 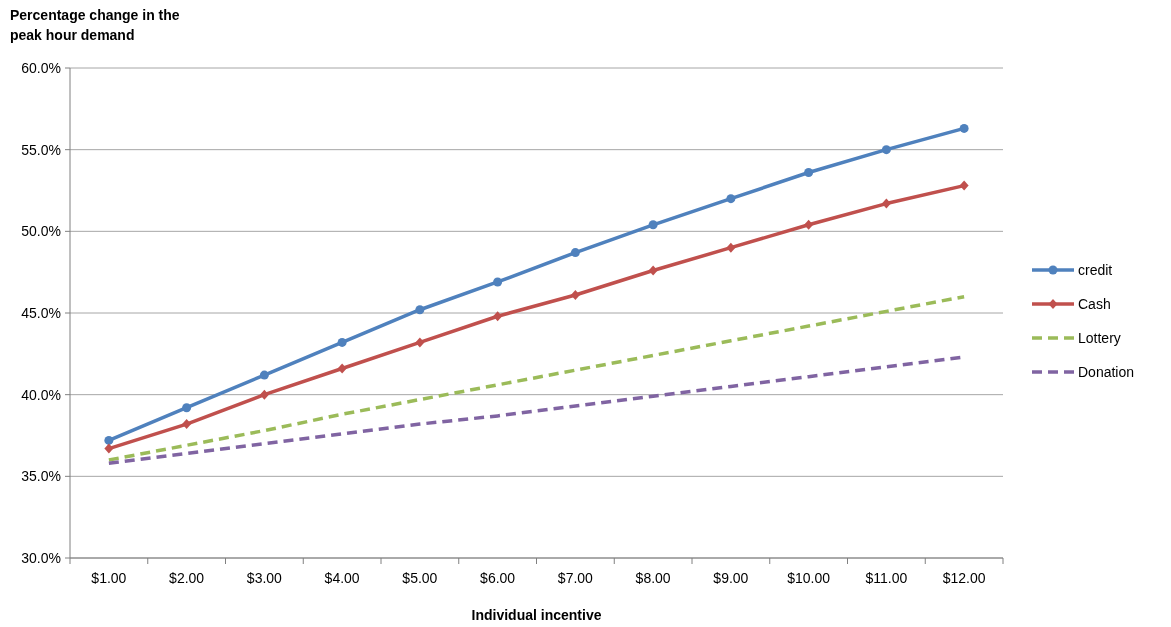 I want to click on x-tick-label: $1.00, so click(x=109, y=578).